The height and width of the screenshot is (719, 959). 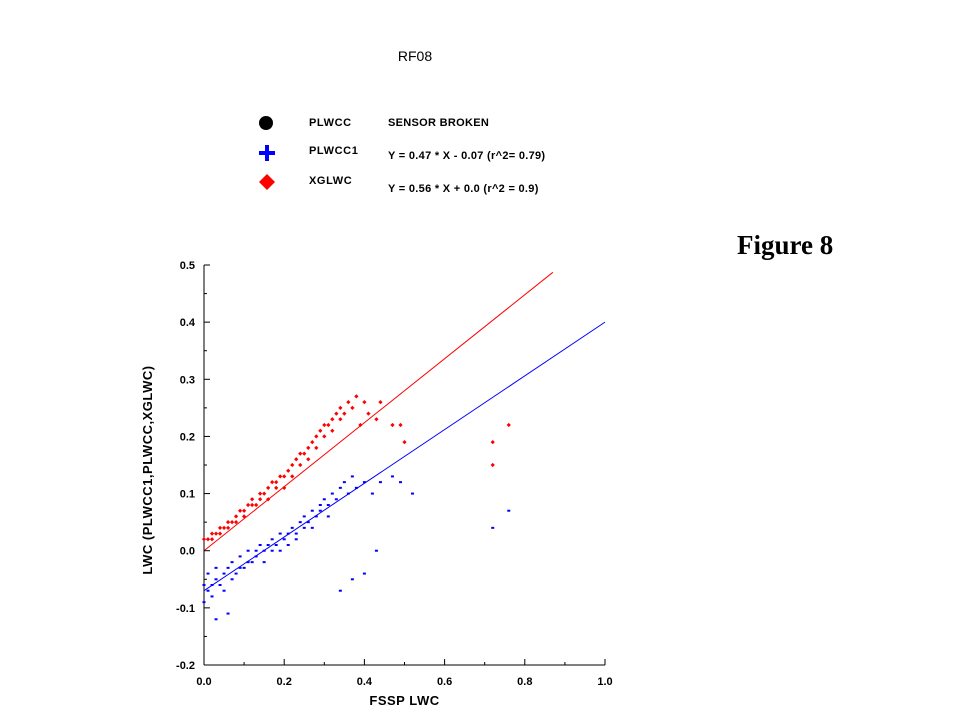 What do you see at coordinates (415, 56) in the screenshot?
I see `chart-title: RF08` at bounding box center [415, 56].